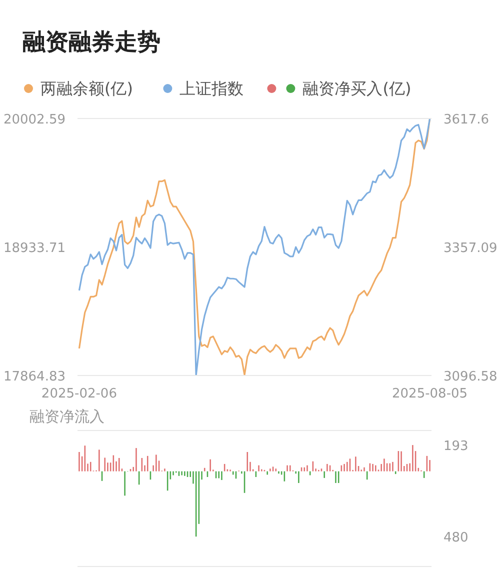  Describe the element at coordinates (471, 248) in the screenshot. I see `y2-tick-label: 3357.09` at that location.